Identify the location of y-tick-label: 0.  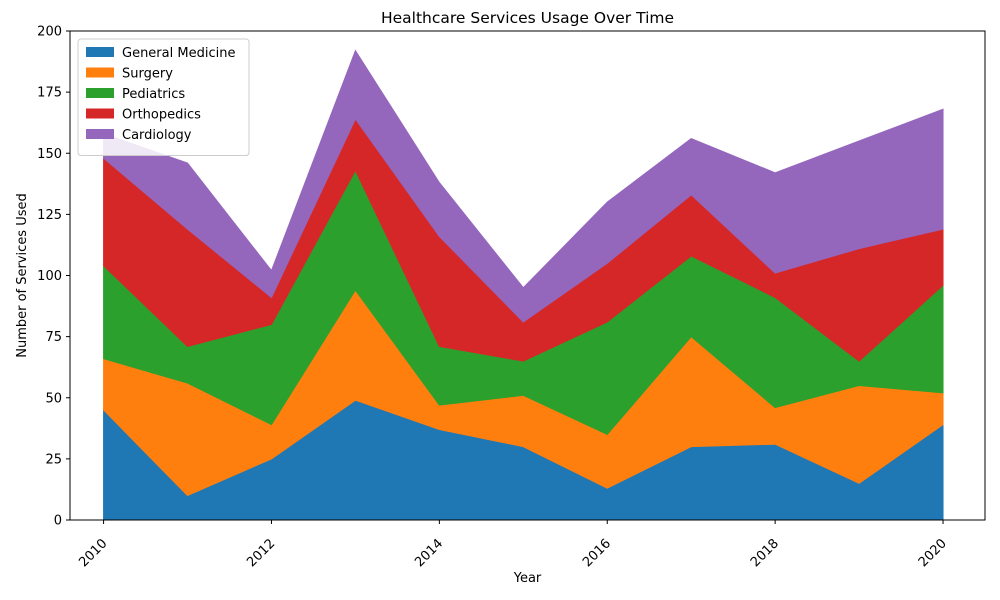
(58, 521).